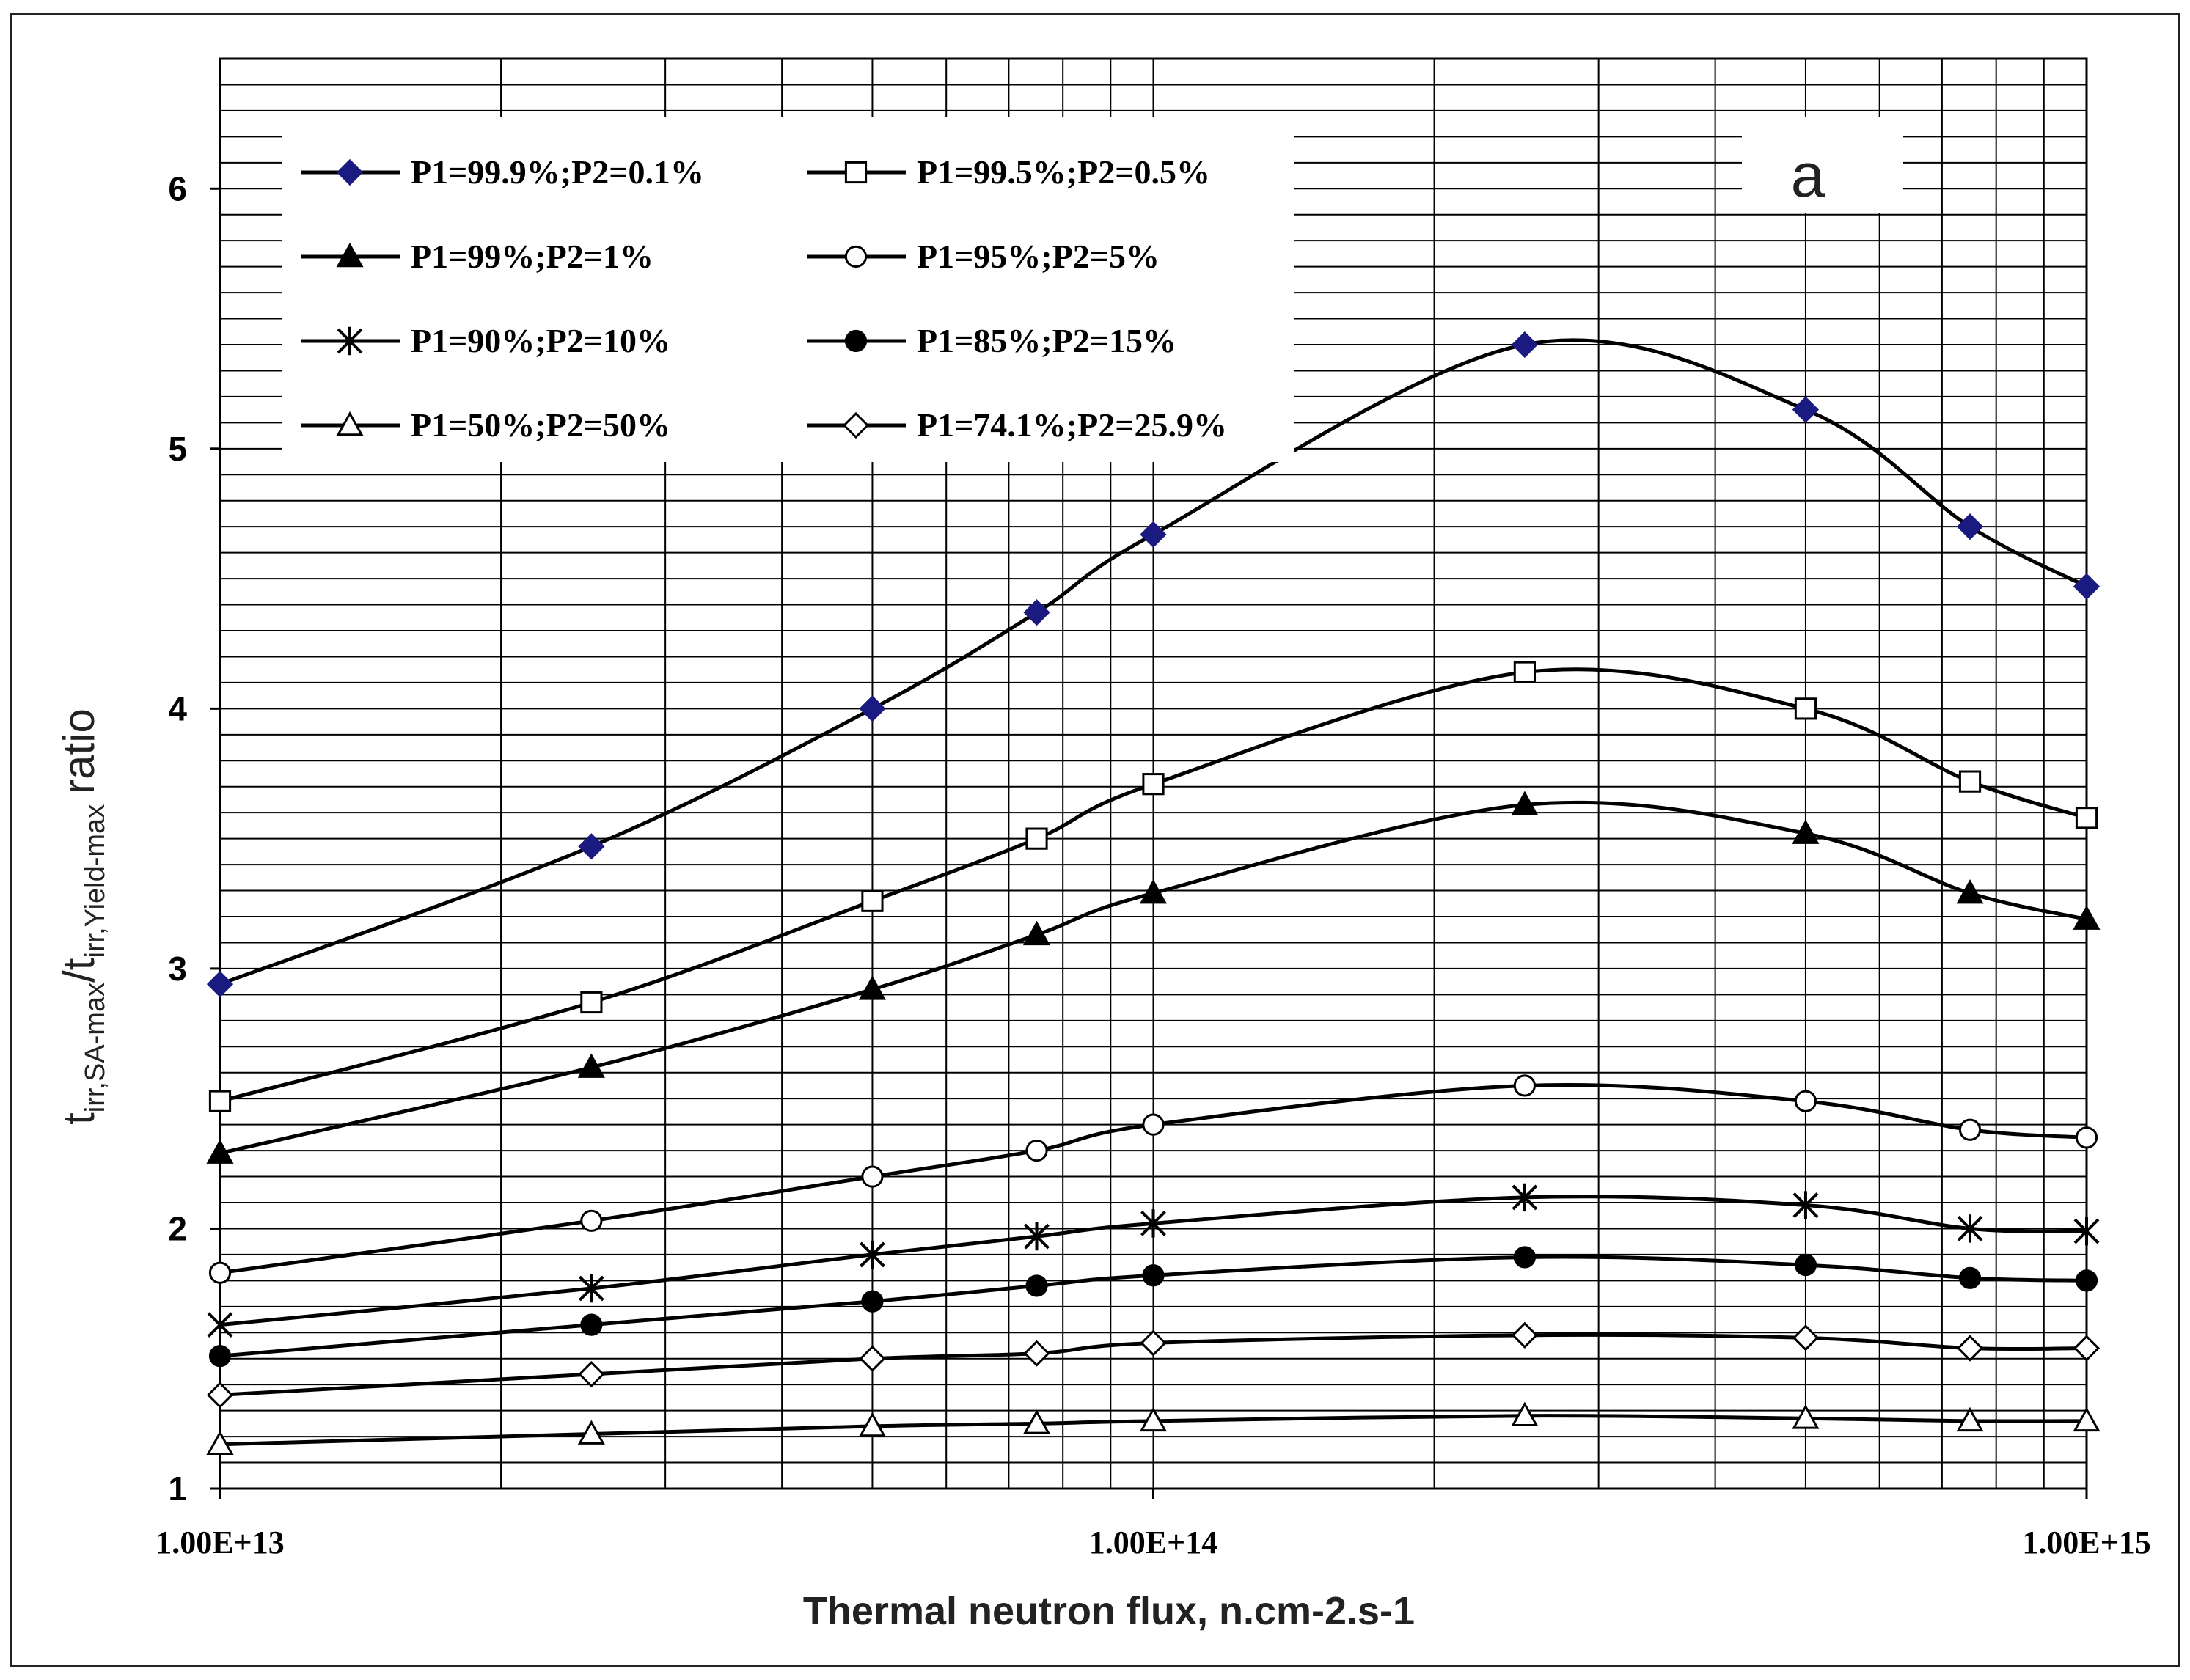 This screenshot has width=2190, height=1680. I want to click on legend-item: P1=99.9%;P2=0.1%, so click(502, 172).